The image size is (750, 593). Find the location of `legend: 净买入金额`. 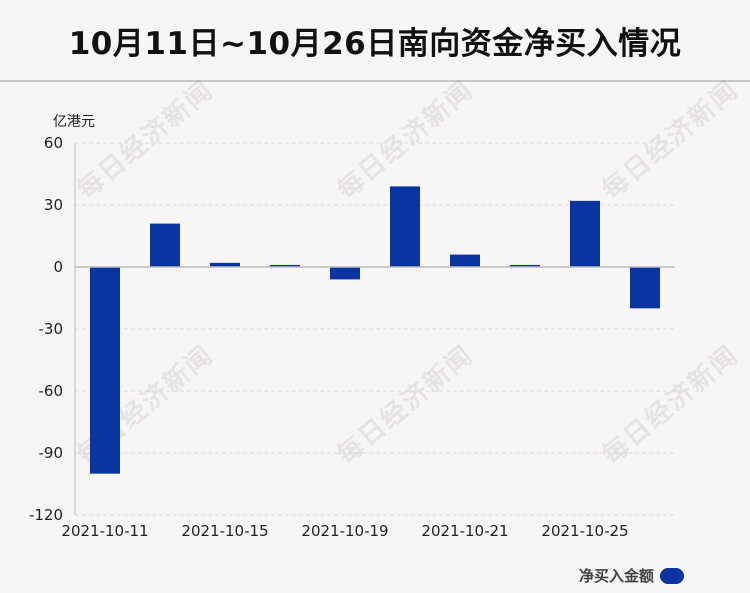

legend: 净买入金额 is located at coordinates (631, 575).